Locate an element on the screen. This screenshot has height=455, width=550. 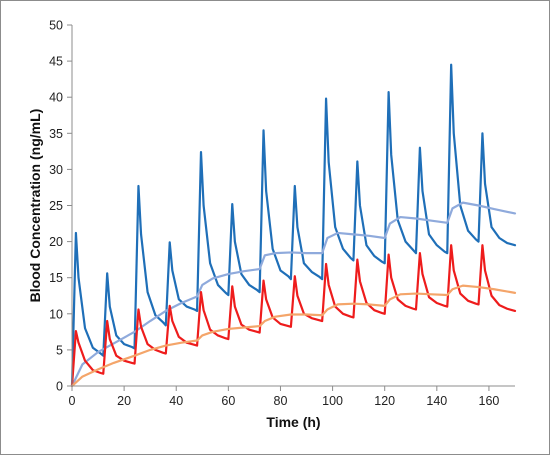
y-tick-label: 45 is located at coordinates (56, 62).